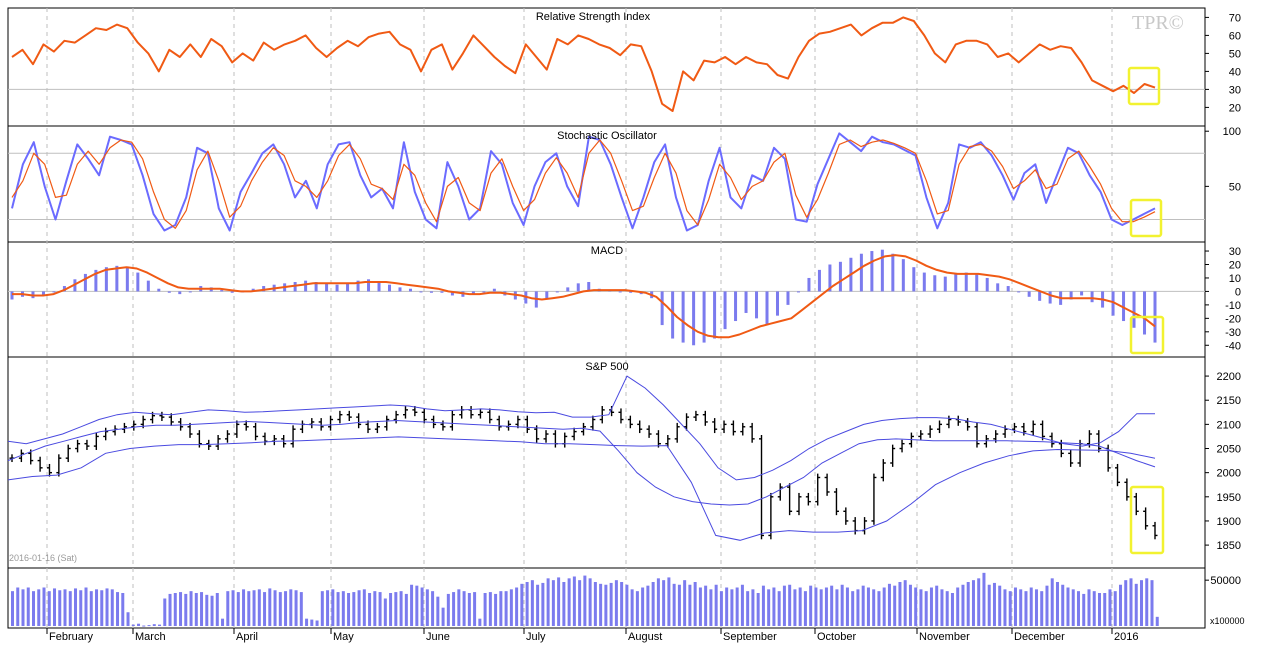 This screenshot has width=1266, height=655. I want to click on rsi-y-tick-label: 60, so click(1235, 36).